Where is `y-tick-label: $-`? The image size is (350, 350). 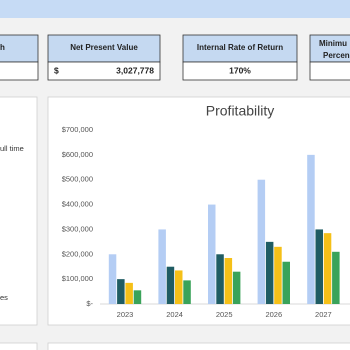
y-tick-label: $- is located at coordinates (89, 303).